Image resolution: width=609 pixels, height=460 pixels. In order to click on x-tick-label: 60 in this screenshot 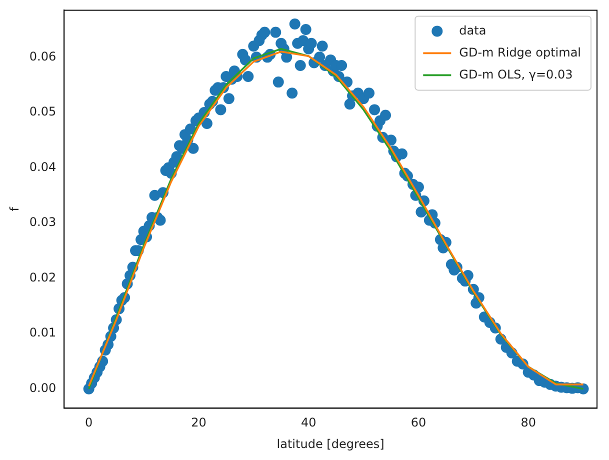, I will do `click(418, 423)`.